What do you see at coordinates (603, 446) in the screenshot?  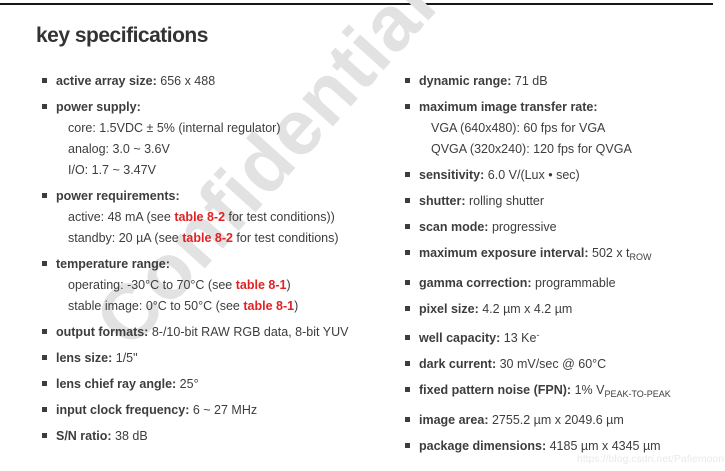 I see `spec-value: 4185 µm x 4345 µm` at bounding box center [603, 446].